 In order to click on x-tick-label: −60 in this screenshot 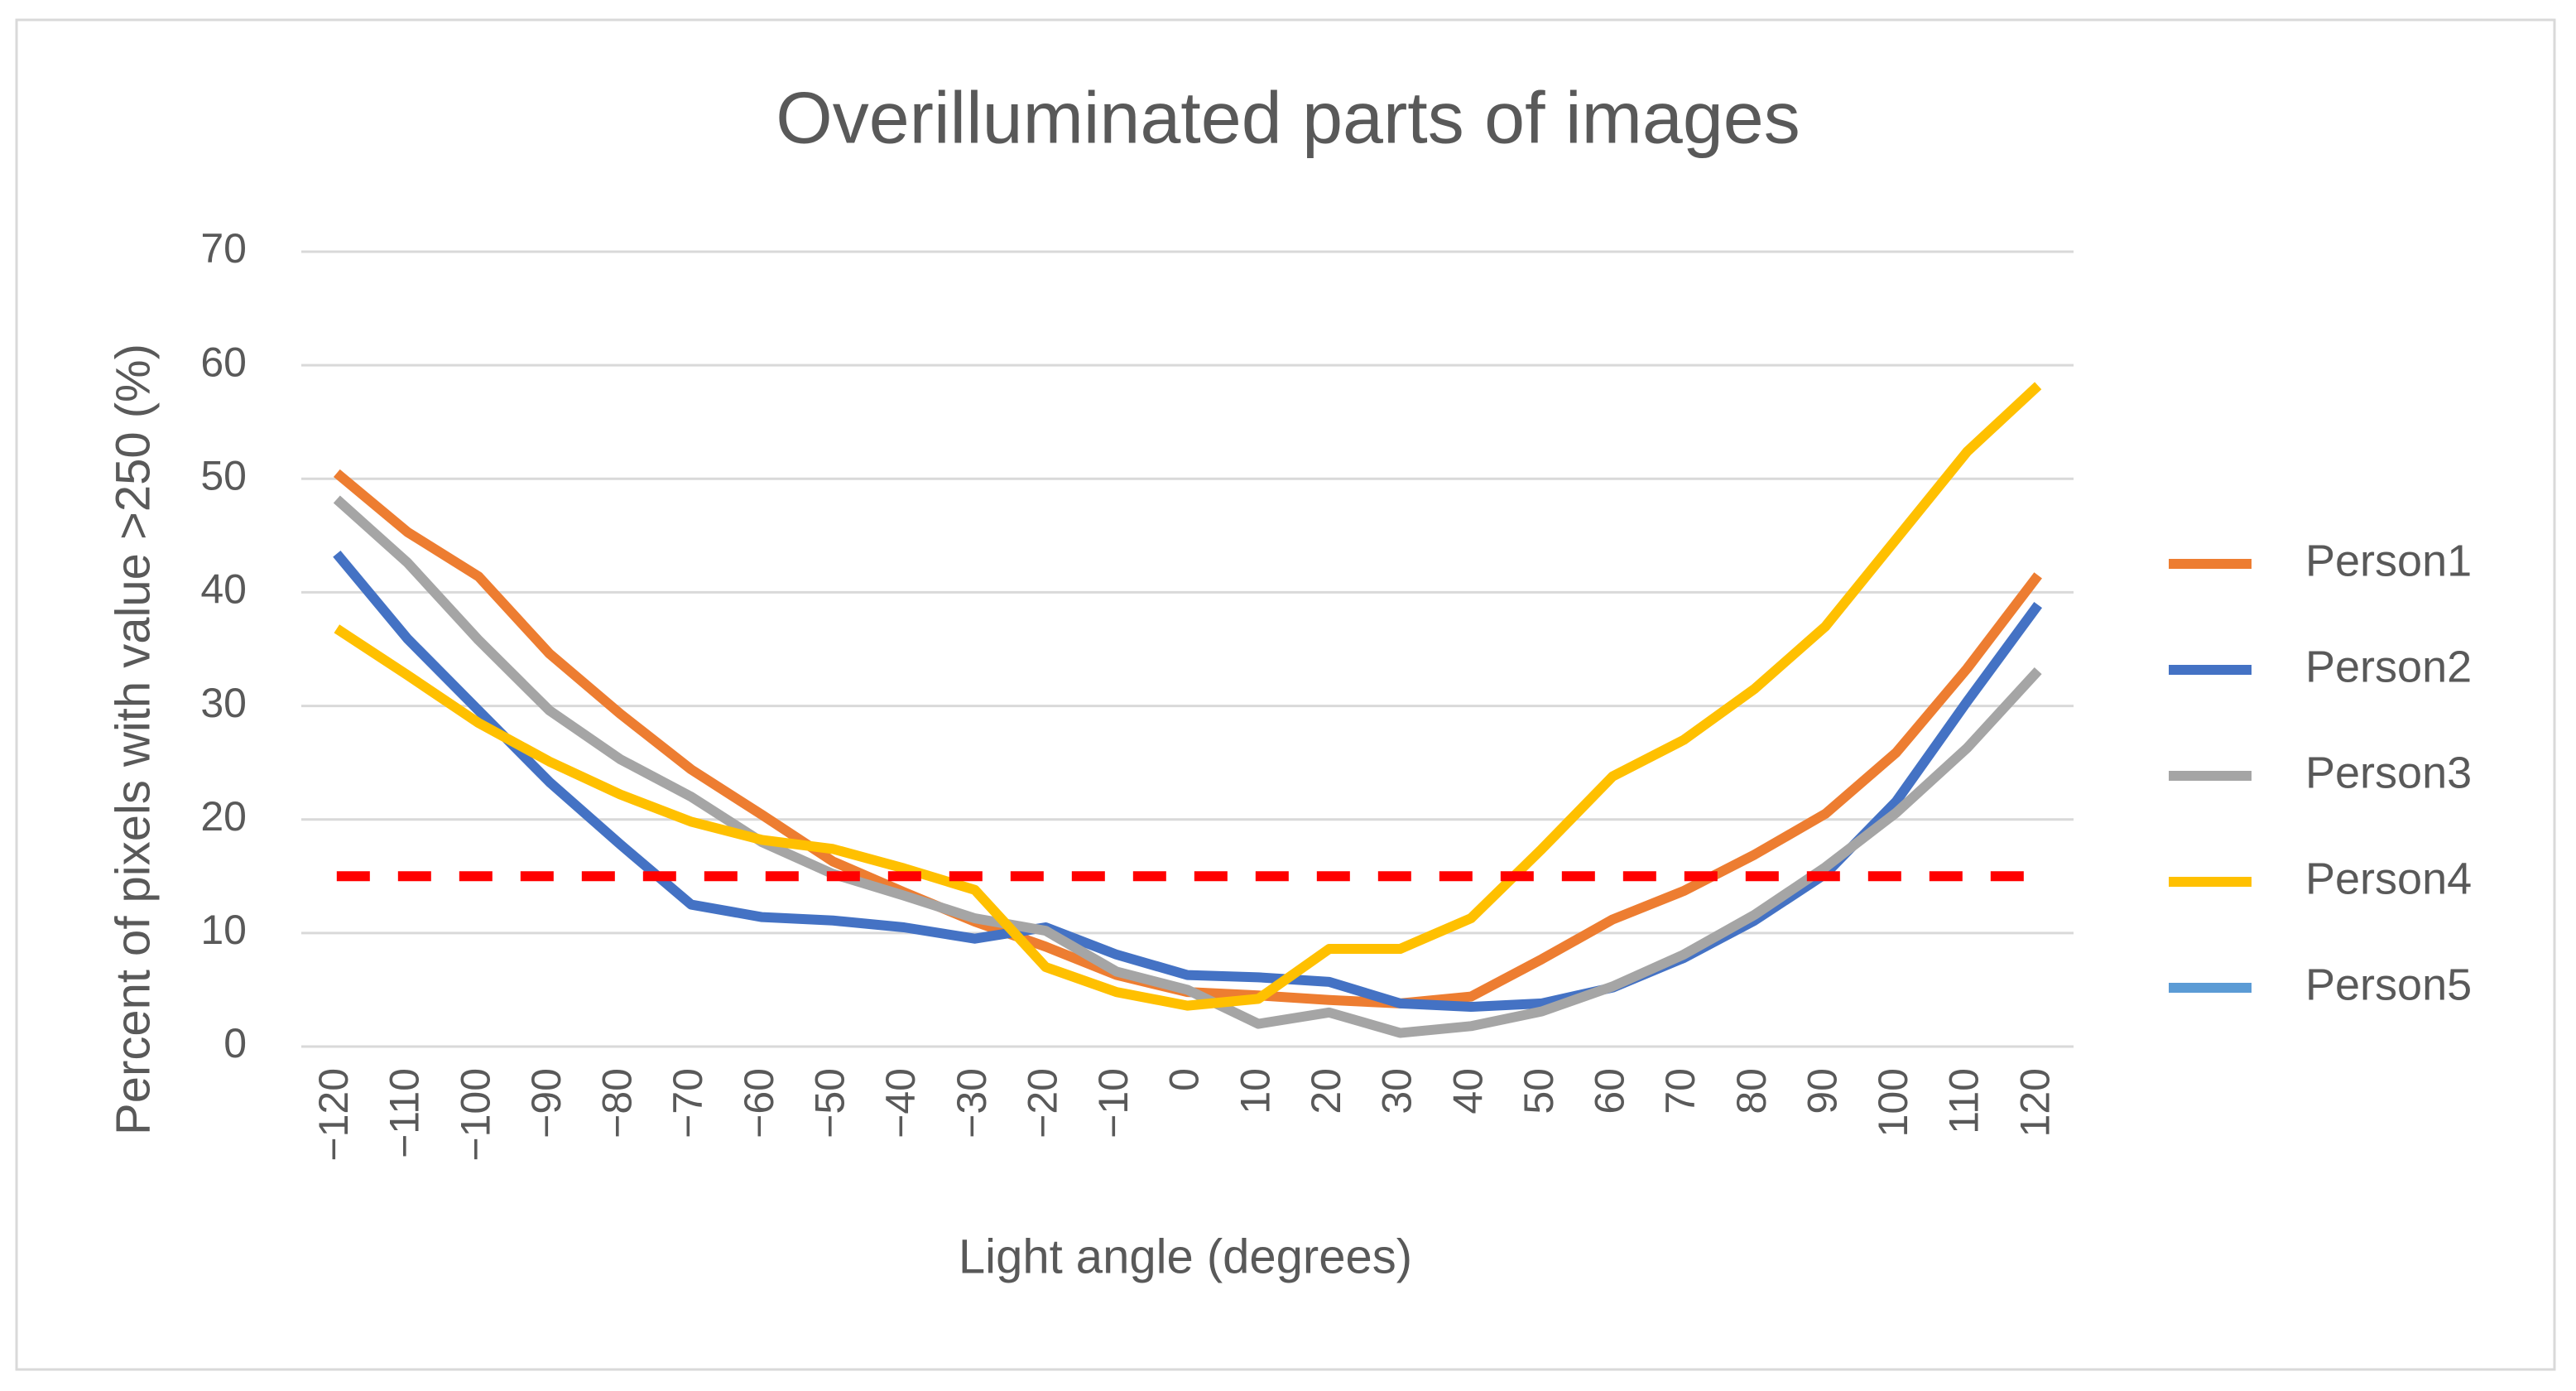, I will do `click(759, 1103)`.